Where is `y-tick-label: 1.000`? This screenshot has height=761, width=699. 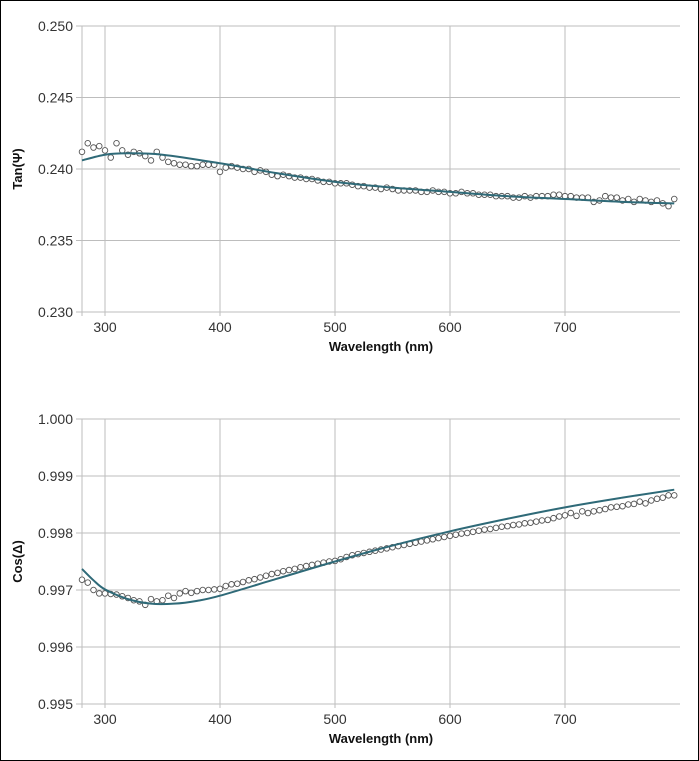
y-tick-label: 1.000 is located at coordinates (55, 419).